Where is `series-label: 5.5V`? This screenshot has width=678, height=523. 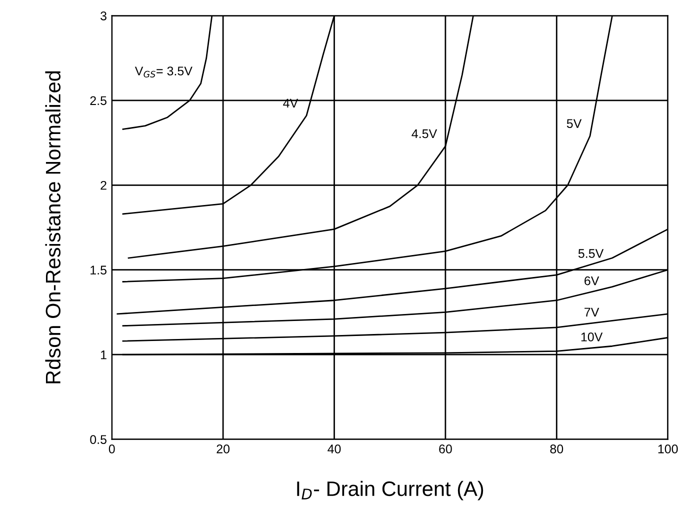 series-label: 5.5V is located at coordinates (591, 253).